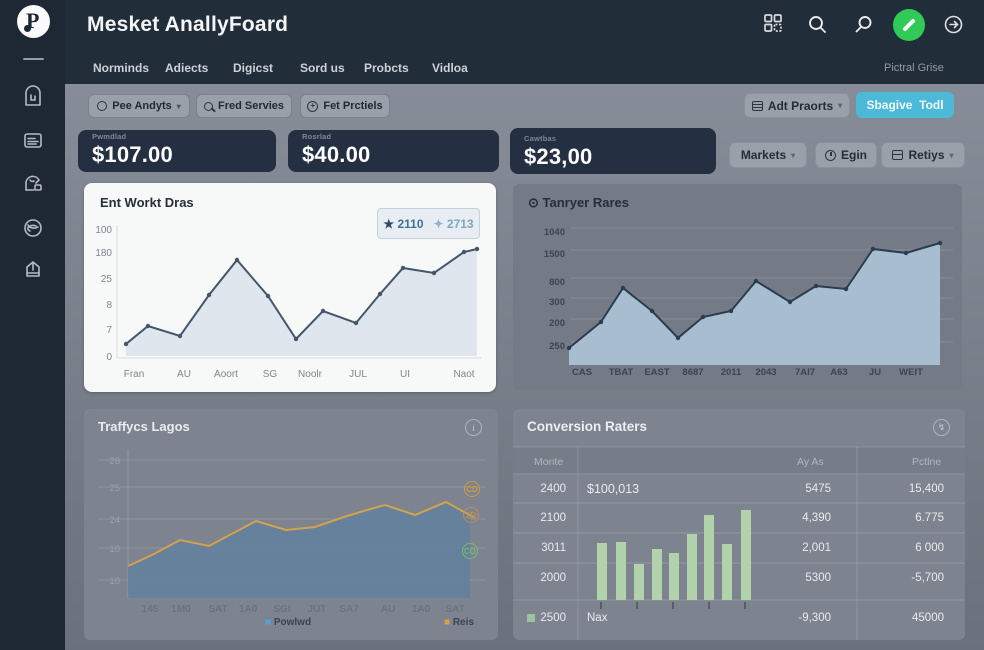 This screenshot has height=650, width=984. Describe the element at coordinates (281, 609) in the screenshot. I see `svg-text: SGI` at that location.